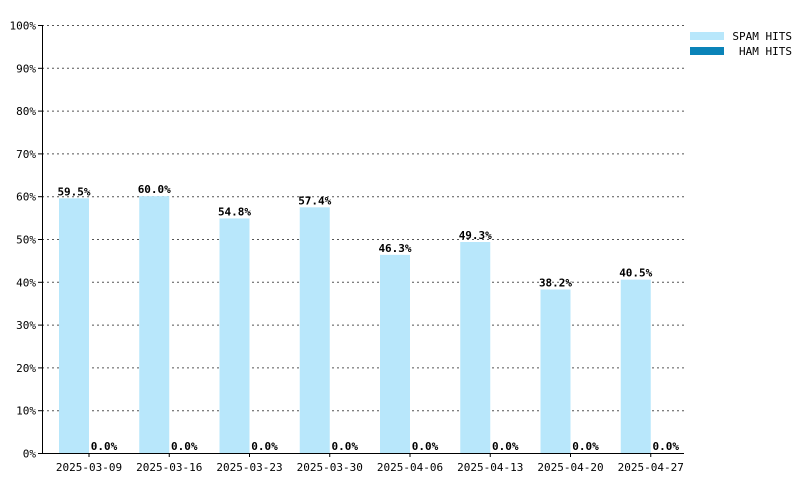 The height and width of the screenshot is (480, 800). What do you see at coordinates (765, 51) in the screenshot?
I see `legend-label: HAM HITS` at bounding box center [765, 51].